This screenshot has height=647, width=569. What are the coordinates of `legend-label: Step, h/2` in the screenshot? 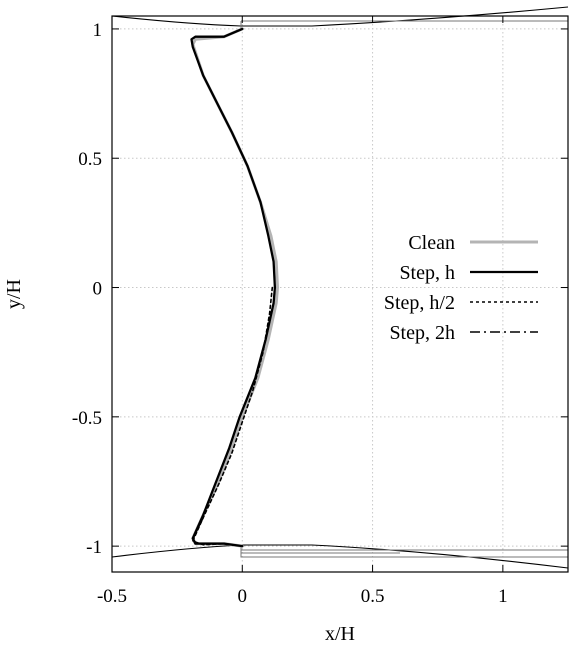 It's located at (419, 303).